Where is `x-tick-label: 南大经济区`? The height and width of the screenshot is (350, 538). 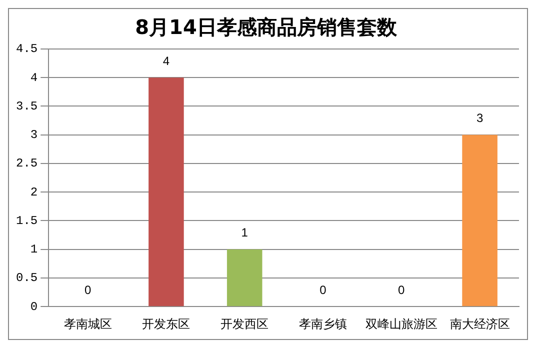 x-tick-label: 南大经济区 is located at coordinates (480, 323).